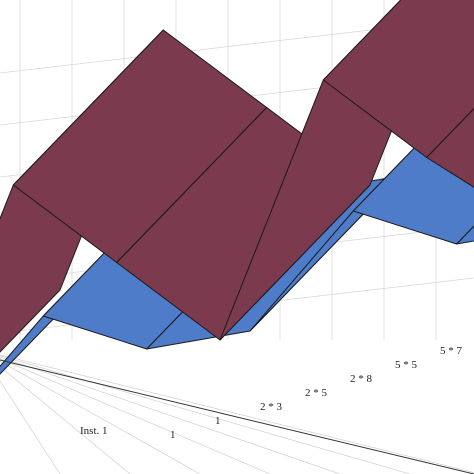 The image size is (474, 474). Describe the element at coordinates (361, 379) in the screenshot. I see `x-tick-label: 2 * 8` at that location.